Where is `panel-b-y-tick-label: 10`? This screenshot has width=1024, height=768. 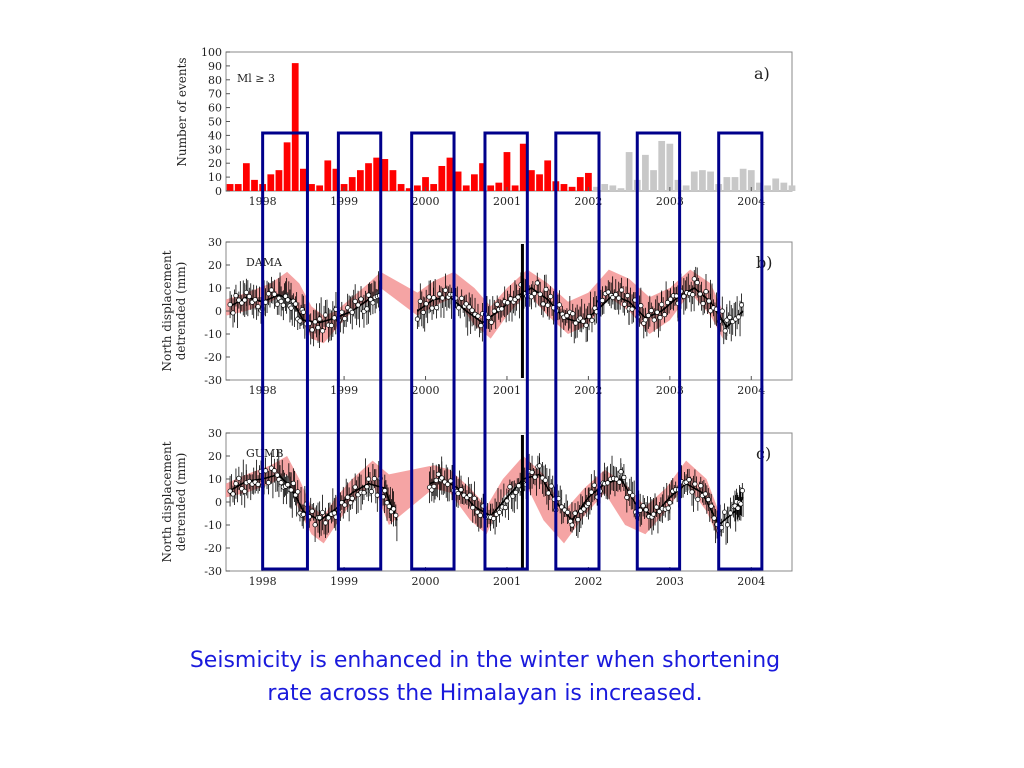
panel-b-y-tick-label: 10 is located at coordinates (215, 288).